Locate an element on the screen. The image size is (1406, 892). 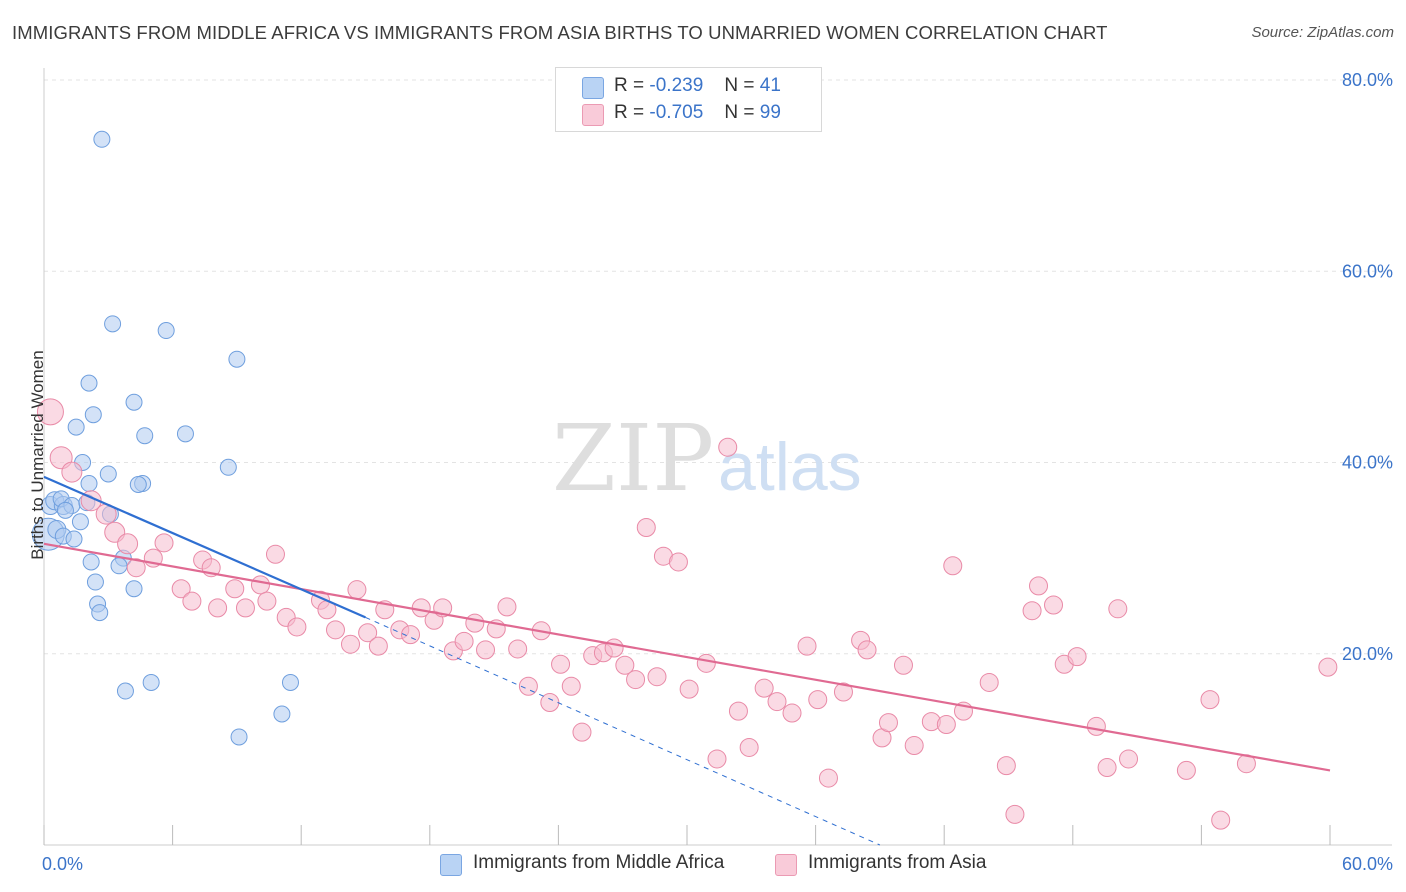
legend-r-label: R = is located at coordinates (629, 85).